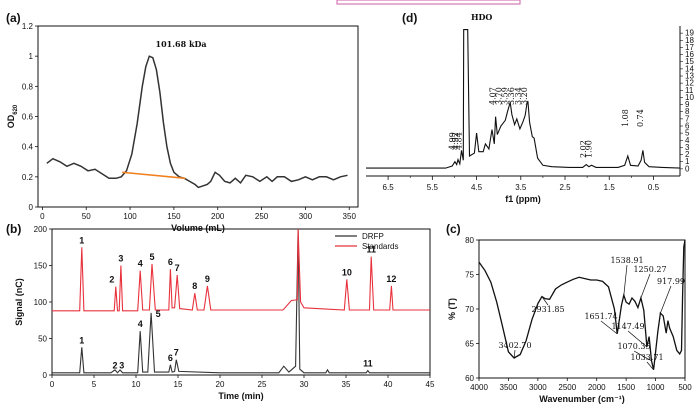 The height and width of the screenshot is (413, 700). I want to click on panel-a-xtick-label: 250, so click(262, 216).